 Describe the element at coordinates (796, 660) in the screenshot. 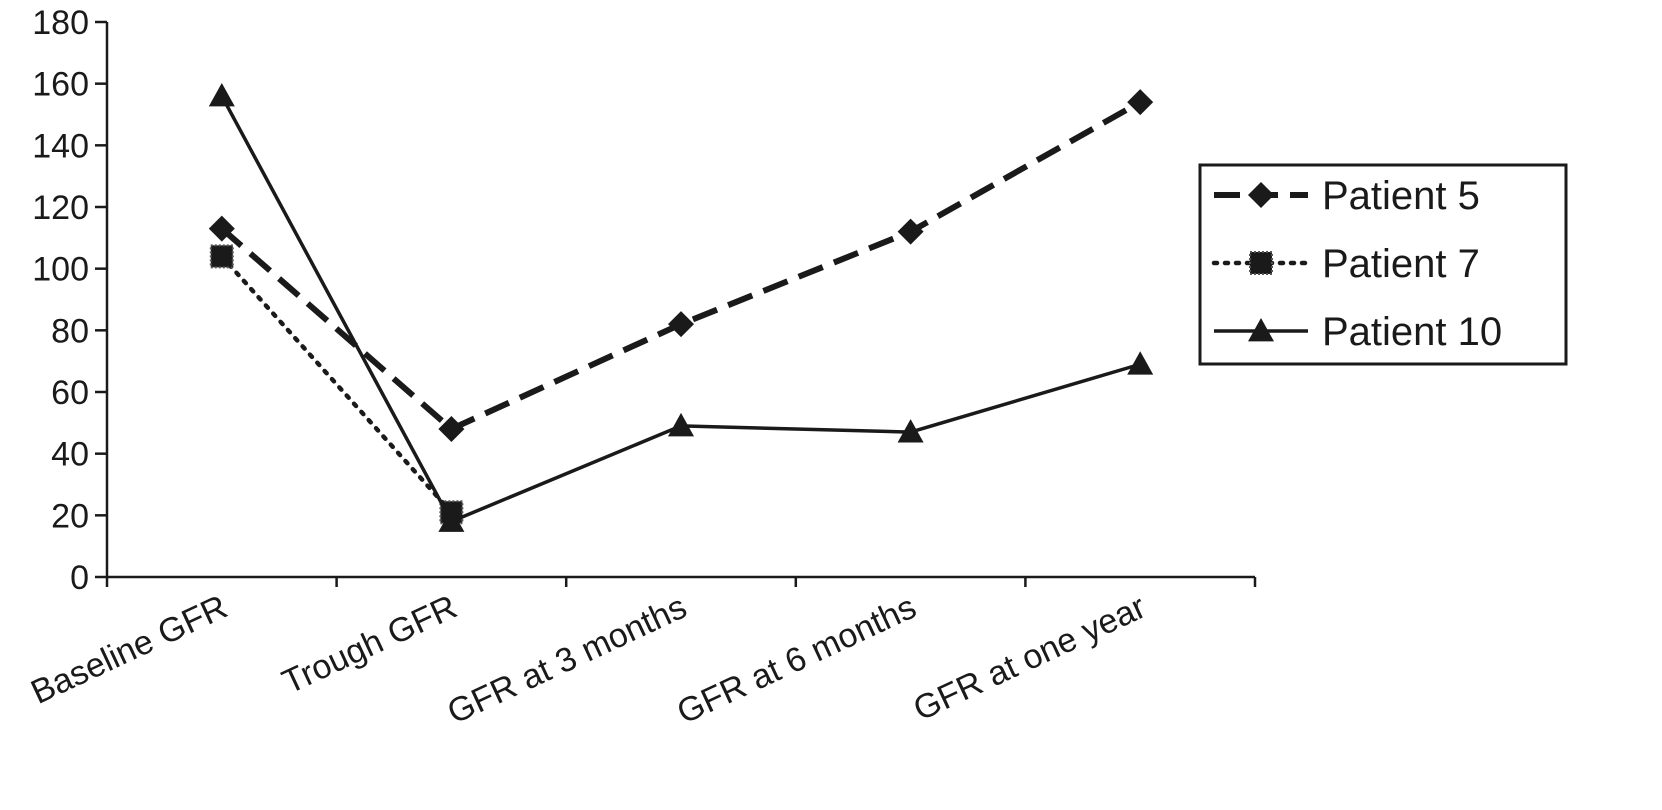

I see `x-category-label: GFR at 6 months` at that location.